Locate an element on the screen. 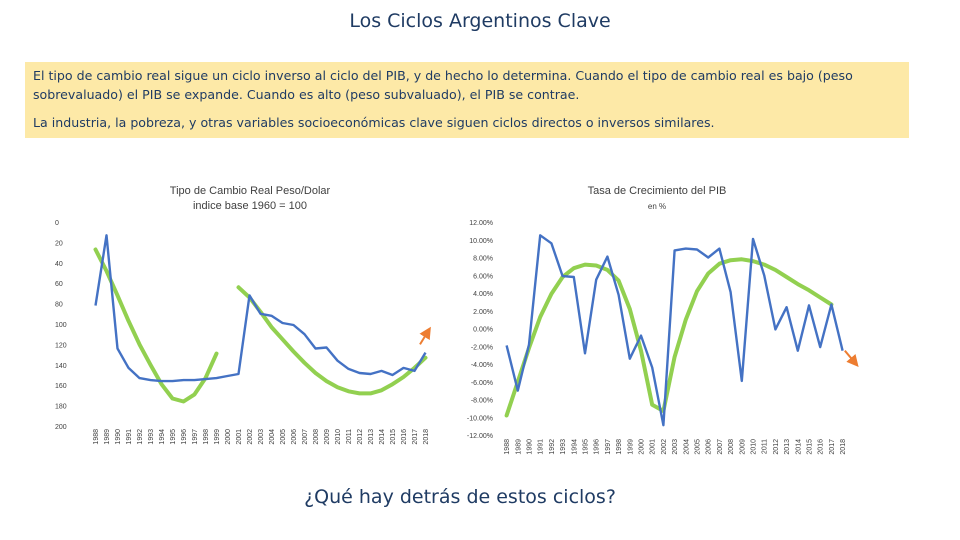  y-tick-label: 6.00% is located at coordinates (483, 276).